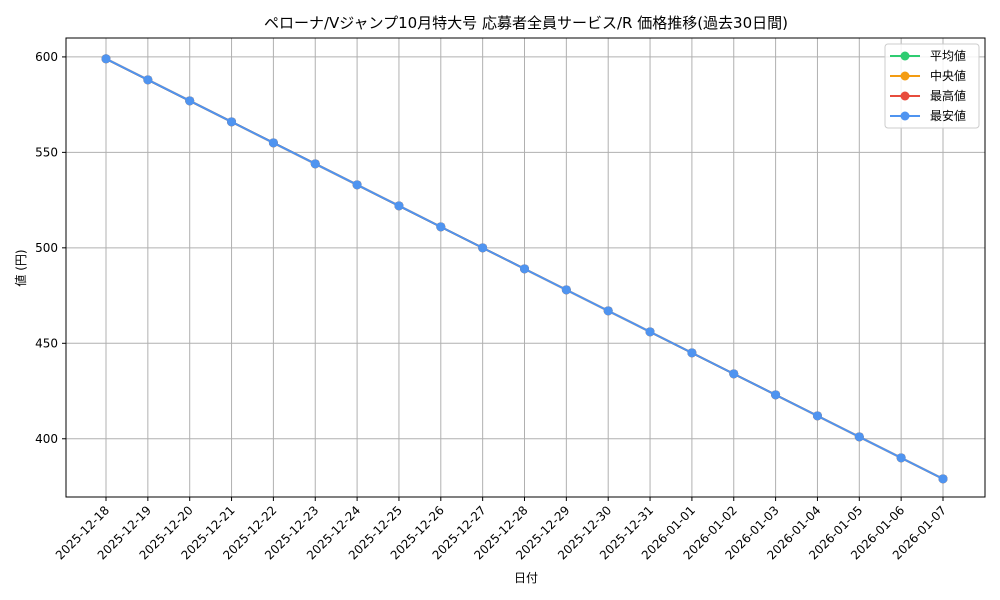  What do you see at coordinates (46, 152) in the screenshot?
I see `y-tick-label: 550` at bounding box center [46, 152].